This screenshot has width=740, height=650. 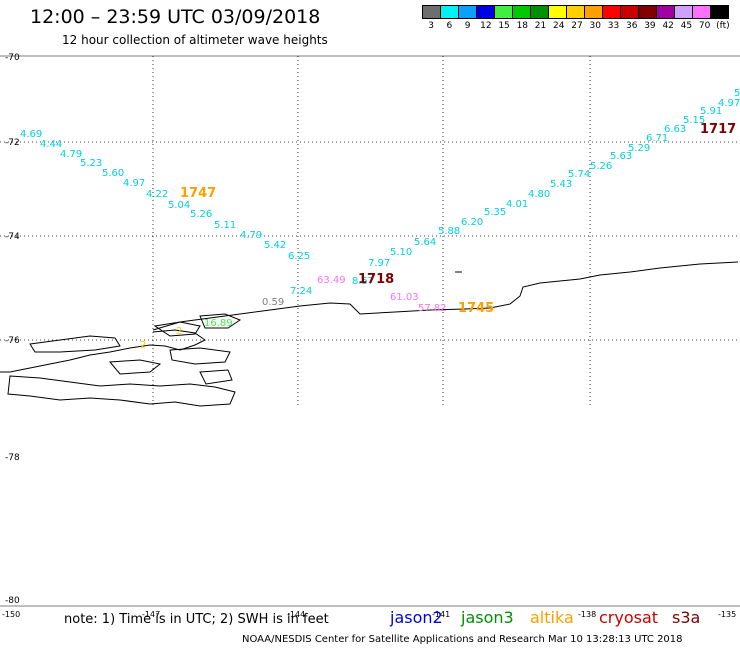 I want to click on wave-value-track-b: 6.20, so click(x=472, y=222).